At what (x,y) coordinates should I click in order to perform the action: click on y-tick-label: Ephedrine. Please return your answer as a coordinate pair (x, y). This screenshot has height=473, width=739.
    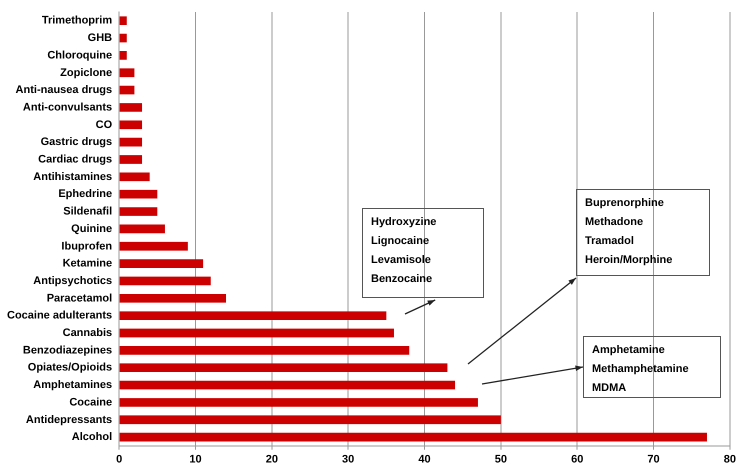
    Looking at the image, I should click on (85, 194).